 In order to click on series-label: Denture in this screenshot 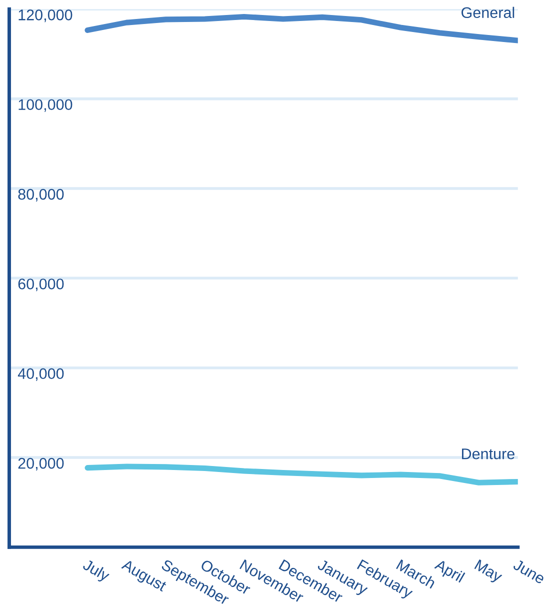, I will do `click(488, 454)`.